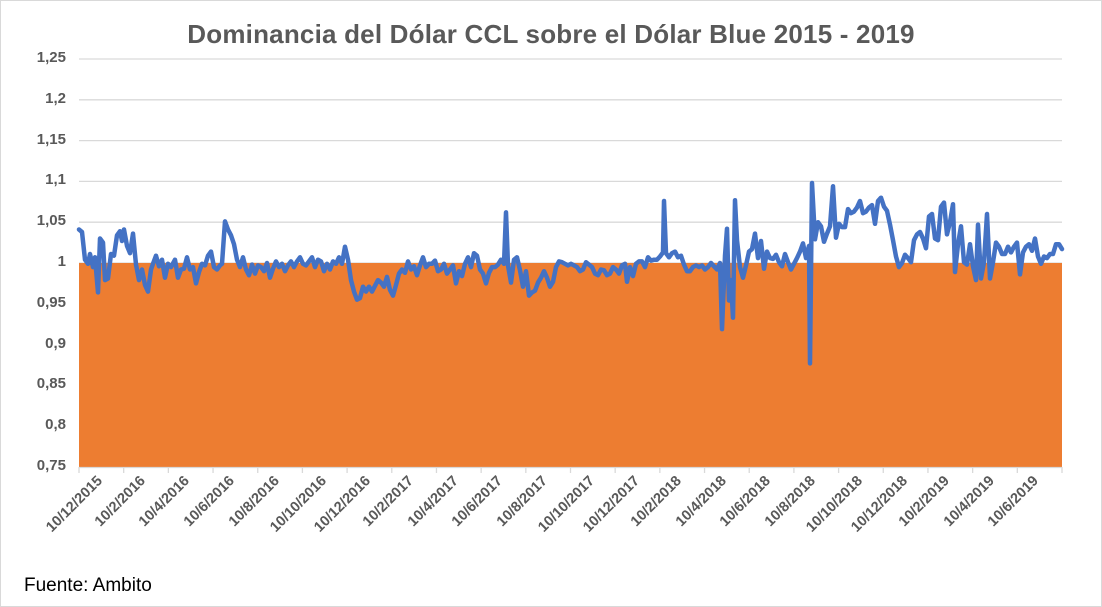 Image resolution: width=1102 pixels, height=607 pixels. I want to click on y-tick-label: 0,8, so click(55, 425).